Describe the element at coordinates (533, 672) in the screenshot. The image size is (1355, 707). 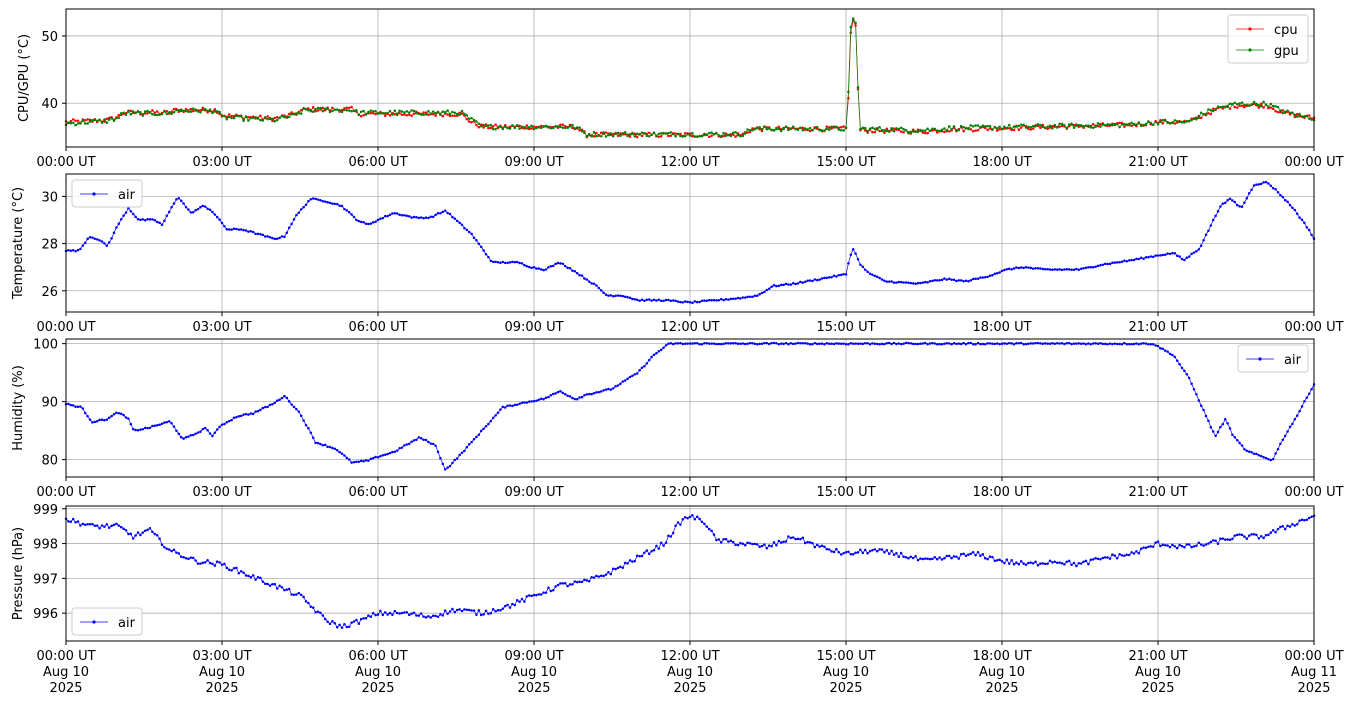
I see `x-tick-label: 09:00 UT Aug 10 2025` at that location.